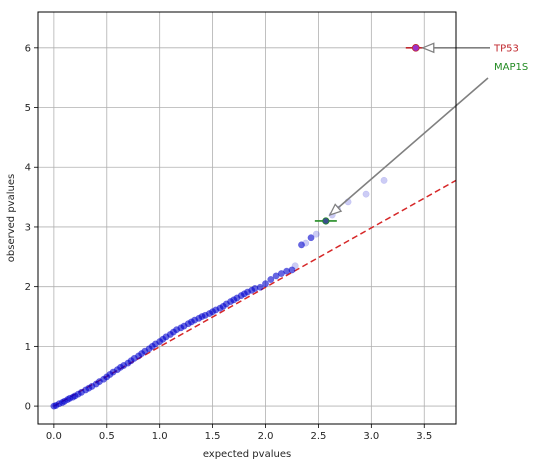 The width and height of the screenshot is (540, 466). Describe the element at coordinates (28, 227) in the screenshot. I see `y-tick-label: 3` at that location.